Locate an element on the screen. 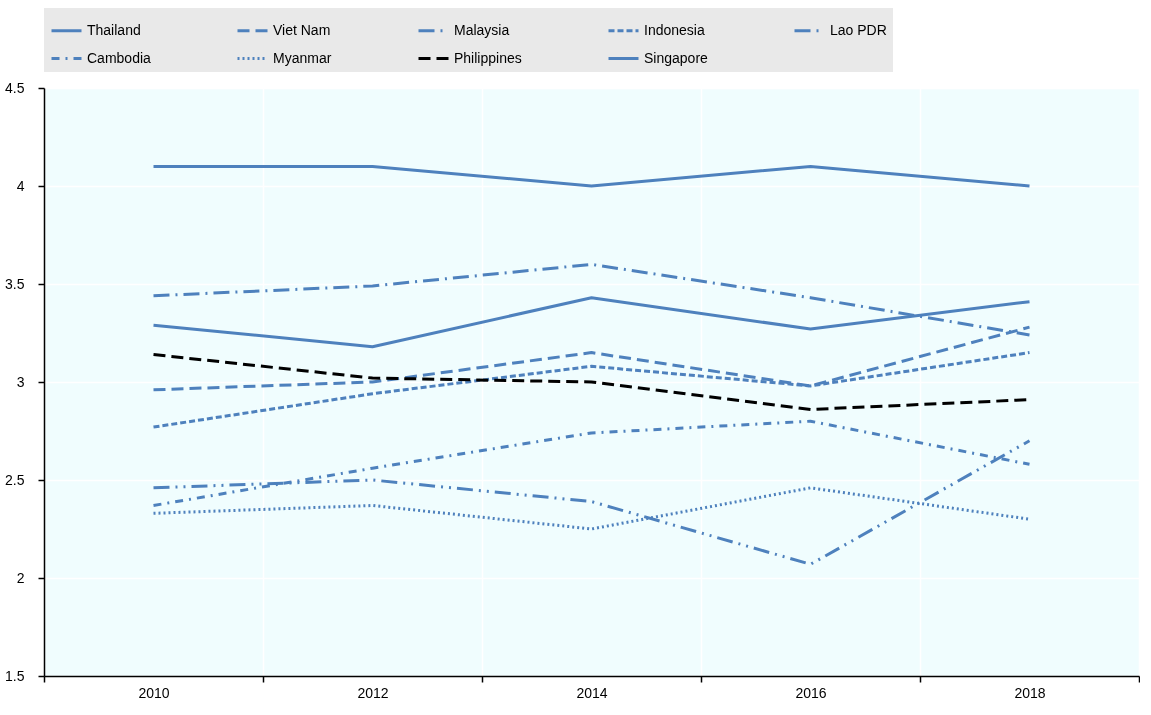 The image size is (1151, 715). y-tick-label: 3 is located at coordinates (20, 381).